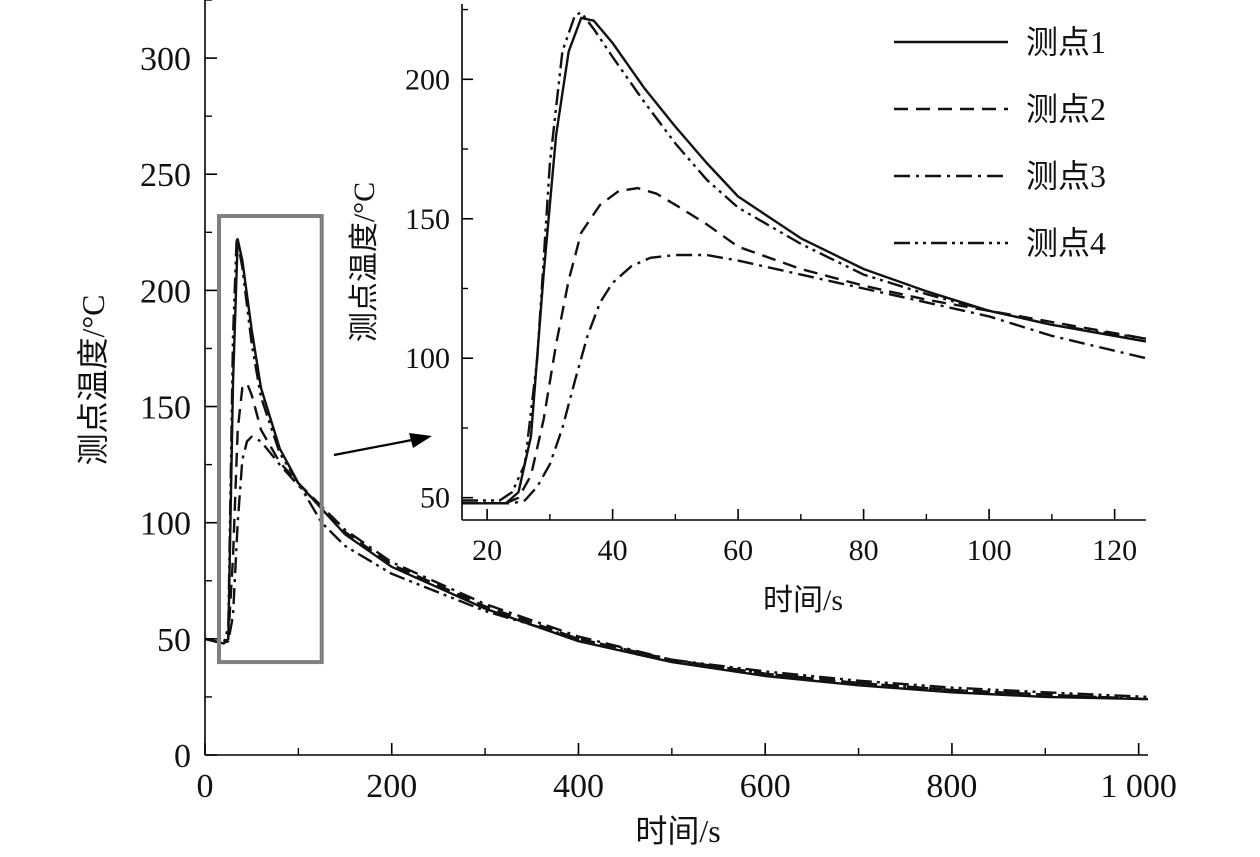  I want to click on main-y-tick-label: 50, so click(174, 640).